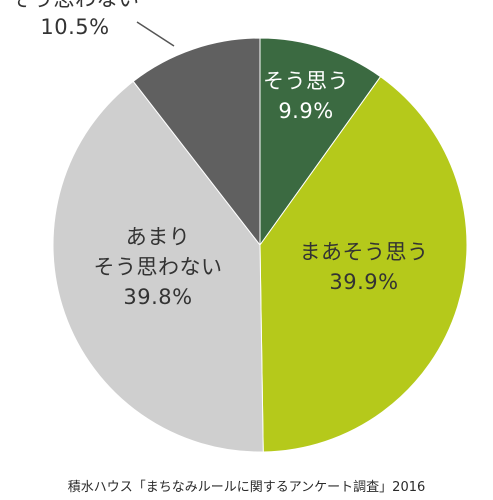 The height and width of the screenshot is (500, 493). Describe the element at coordinates (246, 487) in the screenshot. I see `source-caption: 積水ハウス「まちなみルールに関するアンケート調査」2016` at that location.